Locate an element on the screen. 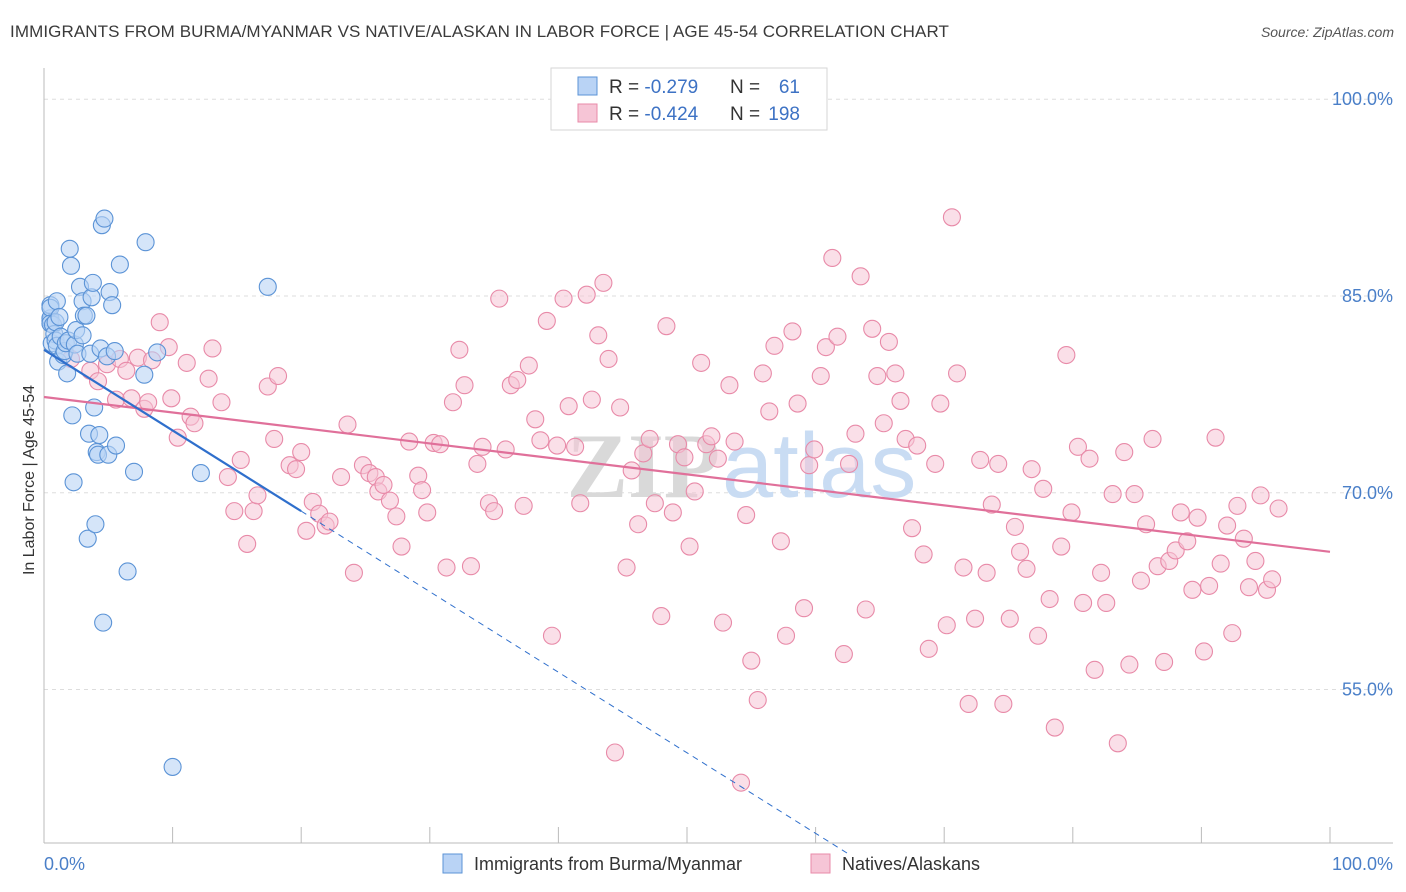 The image size is (1406, 892). legend-swatch-pink is located at coordinates (587, 113).